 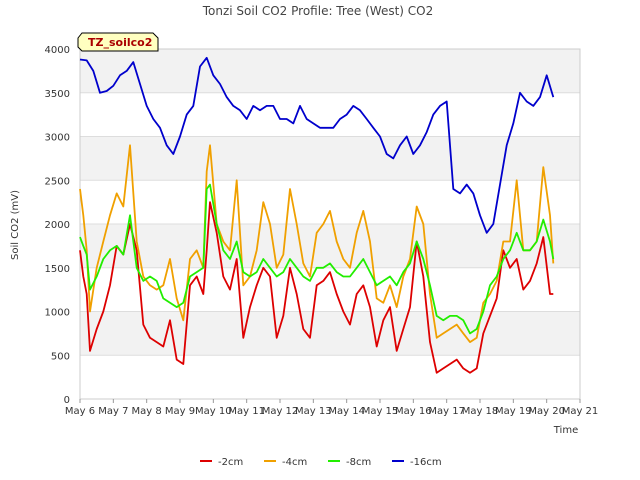 I want to click on y-tick-label: 3500, so click(x=57, y=94).